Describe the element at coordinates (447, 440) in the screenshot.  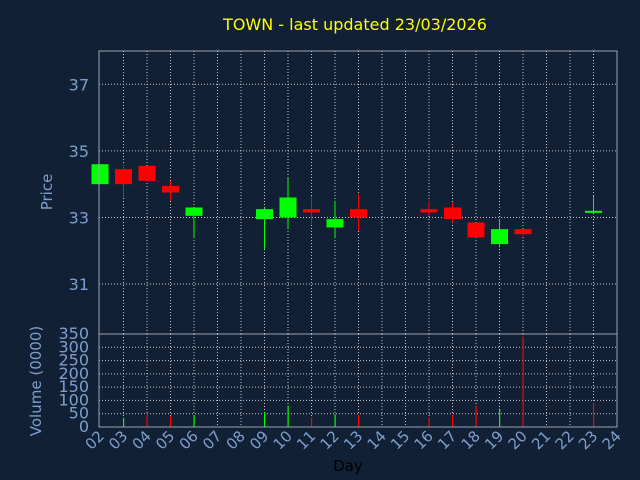
I see `x-tick-label: 17` at that location.